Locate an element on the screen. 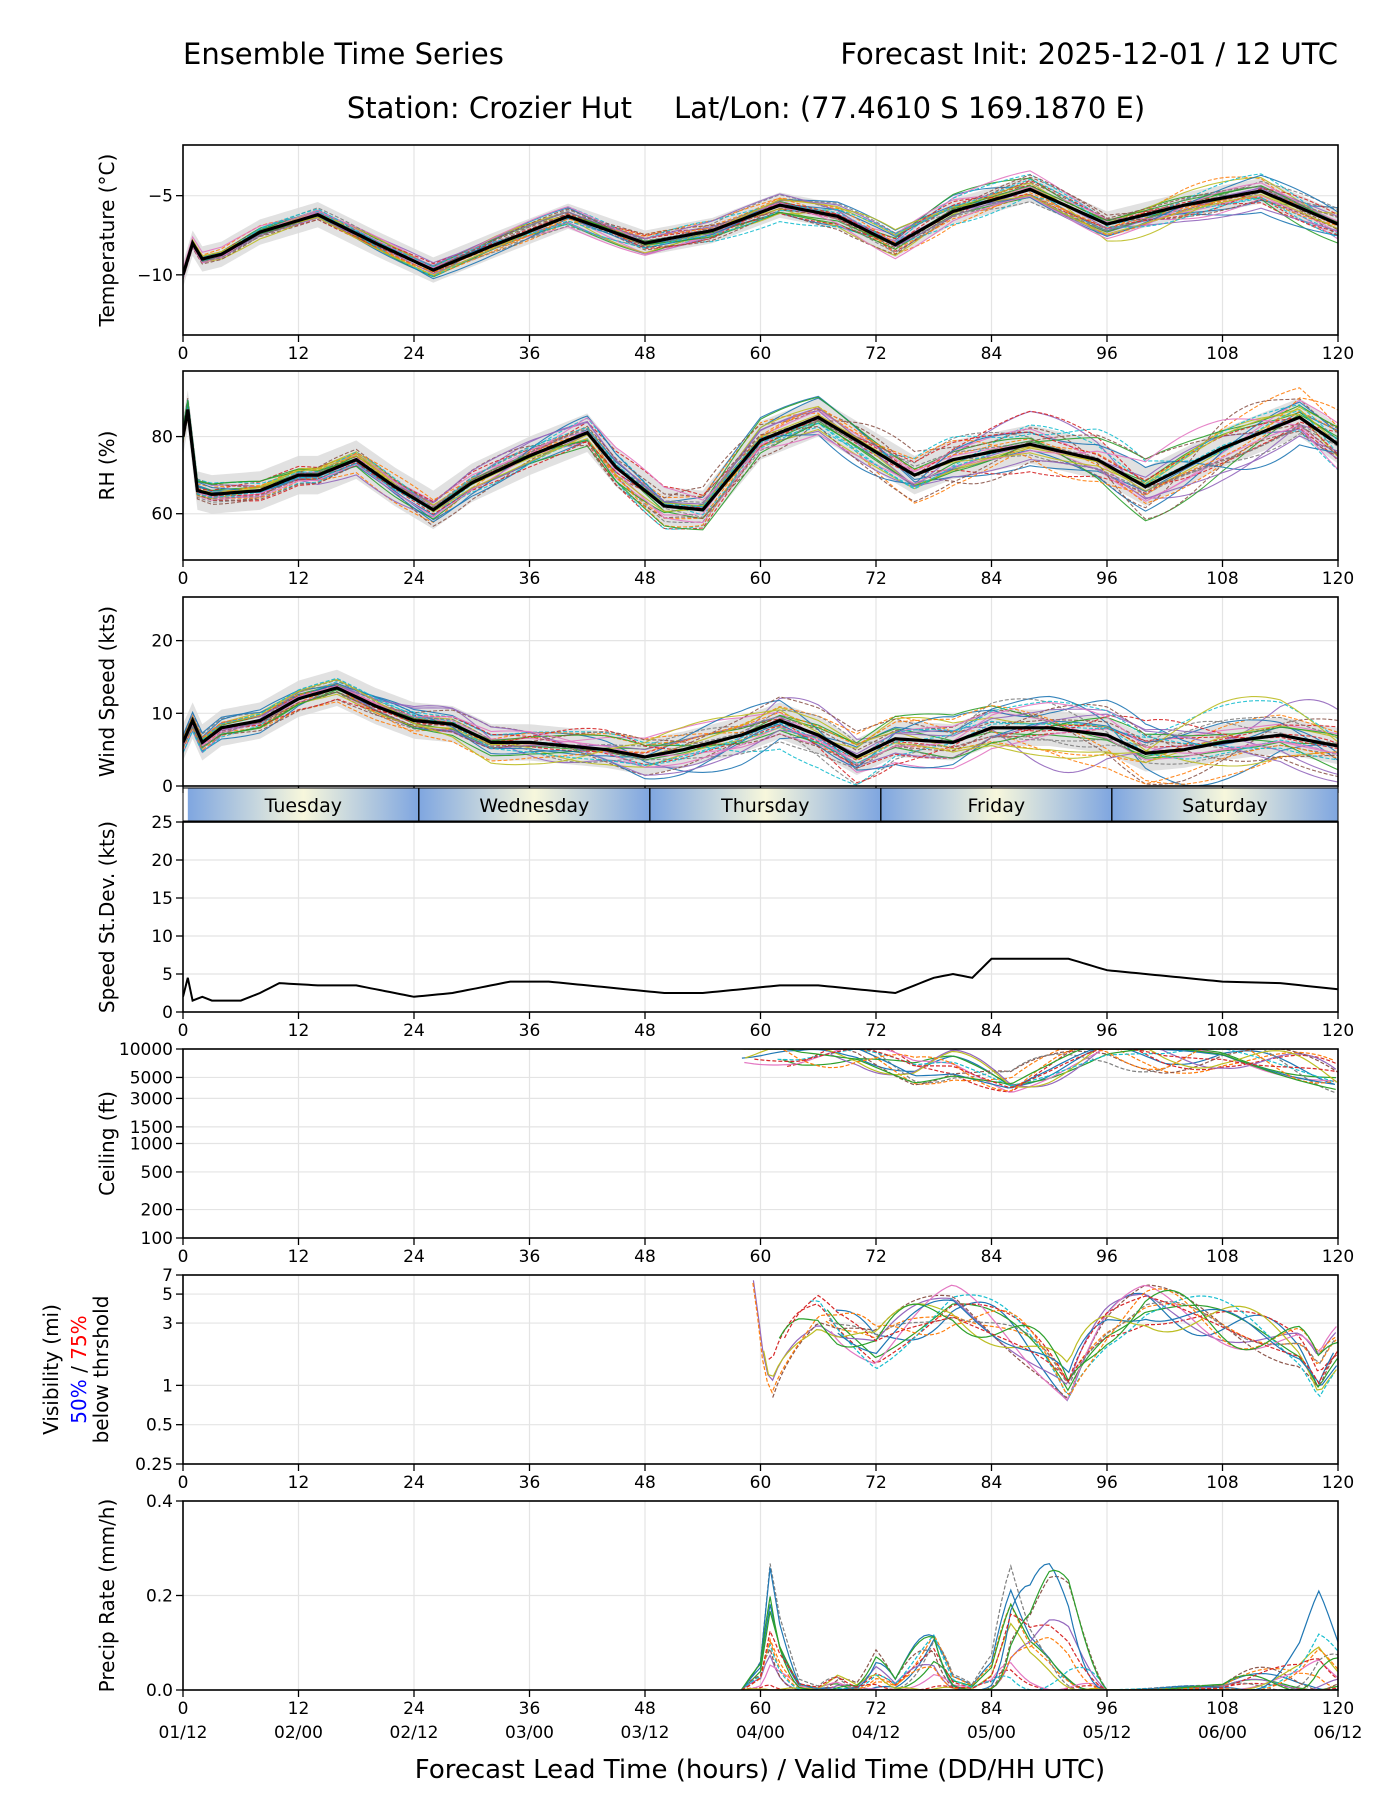  x-tick-label-sdev: 96 is located at coordinates (1107, 1031).